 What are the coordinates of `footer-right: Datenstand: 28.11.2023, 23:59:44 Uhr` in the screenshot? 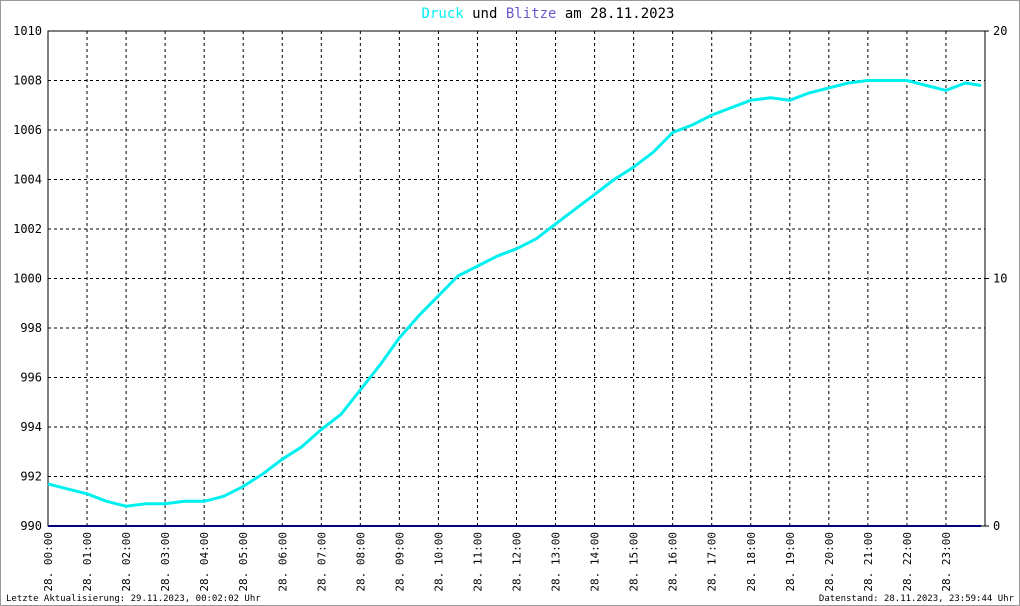 It's located at (917, 599).